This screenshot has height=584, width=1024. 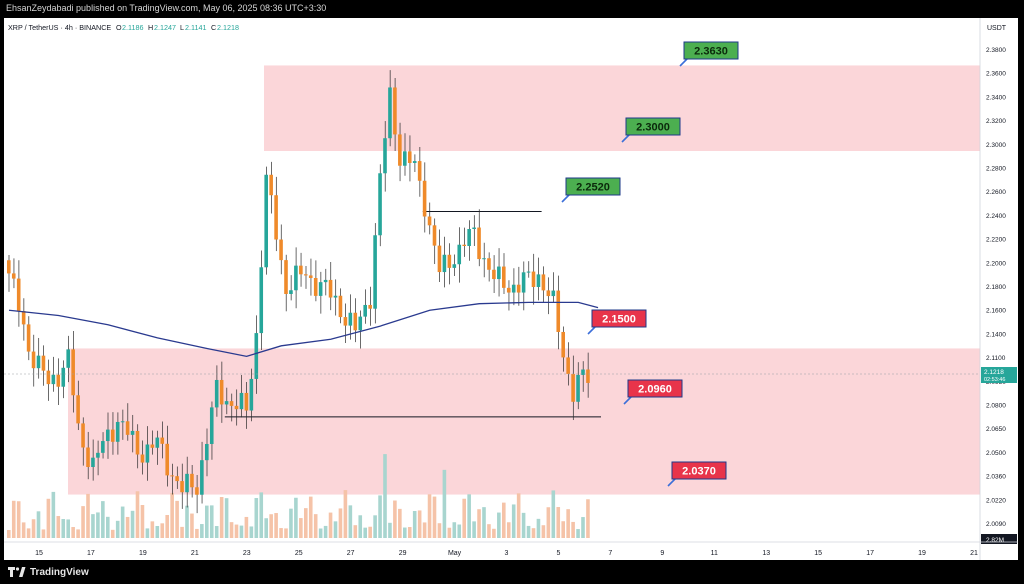 What do you see at coordinates (48, 572) in the screenshot?
I see `tradingview-logo: TradingView` at bounding box center [48, 572].